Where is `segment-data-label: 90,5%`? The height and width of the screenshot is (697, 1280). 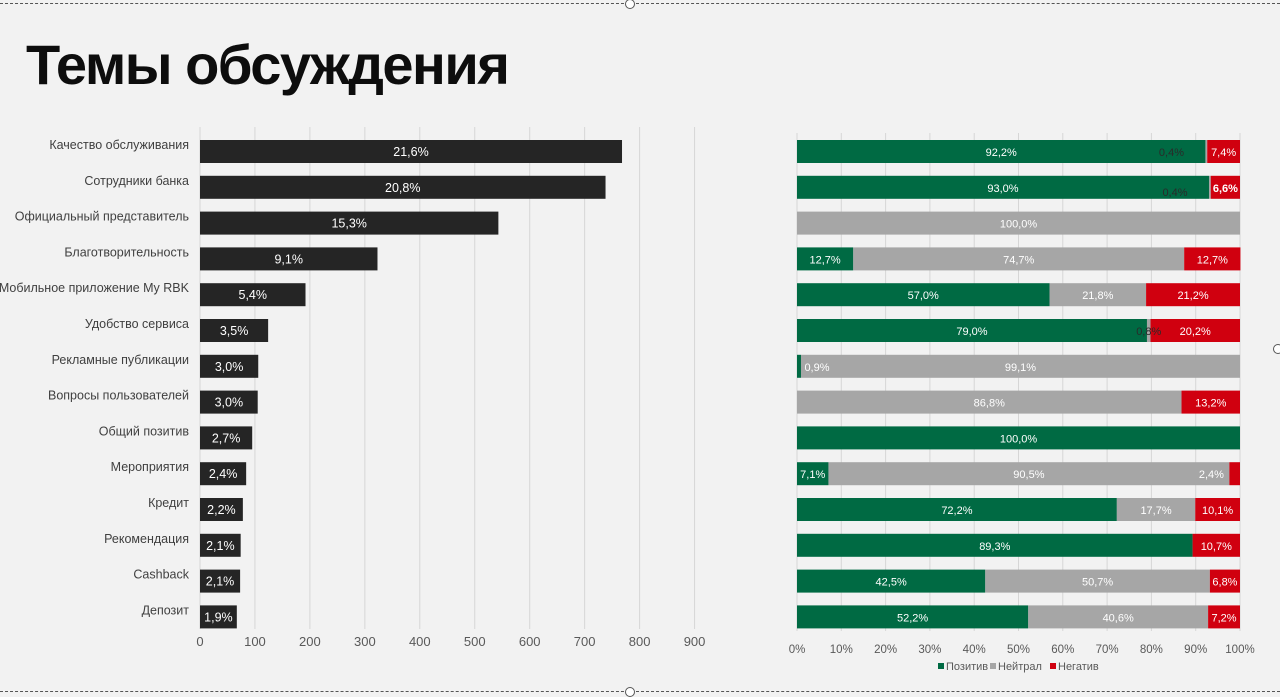 segment-data-label: 90,5% is located at coordinates (1028, 475).